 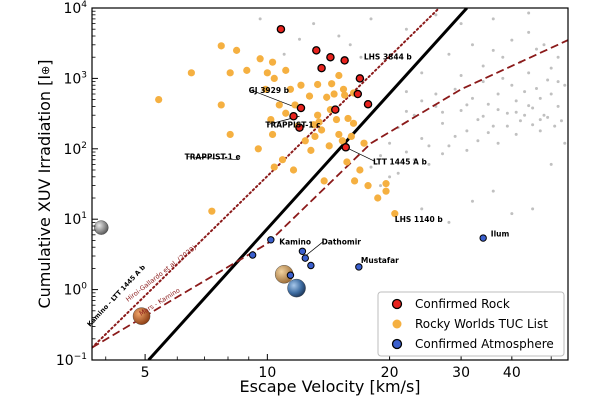 What do you see at coordinates (75, 8) in the screenshot?
I see `y-tick-label: 10⁴` at bounding box center [75, 8].